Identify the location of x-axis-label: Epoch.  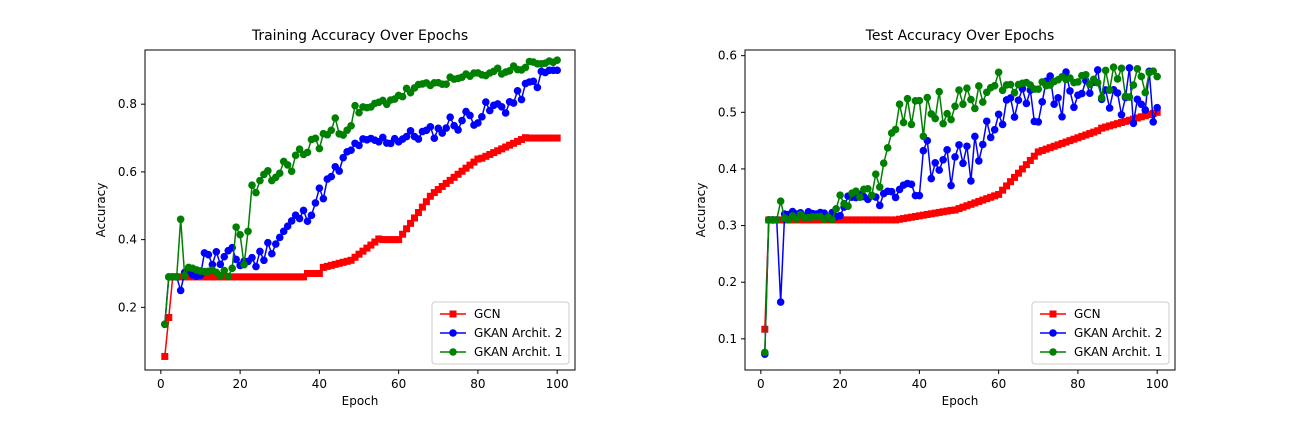
(960, 401).